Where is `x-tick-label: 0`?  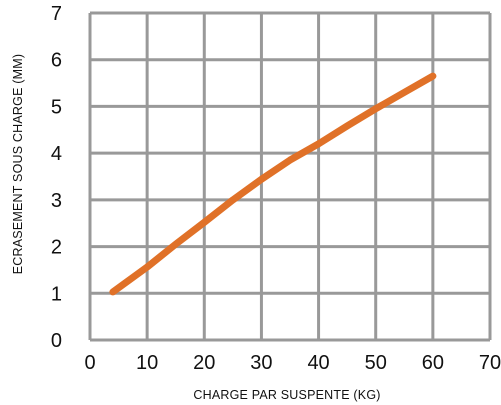 x-tick-label: 0 is located at coordinates (89, 363).